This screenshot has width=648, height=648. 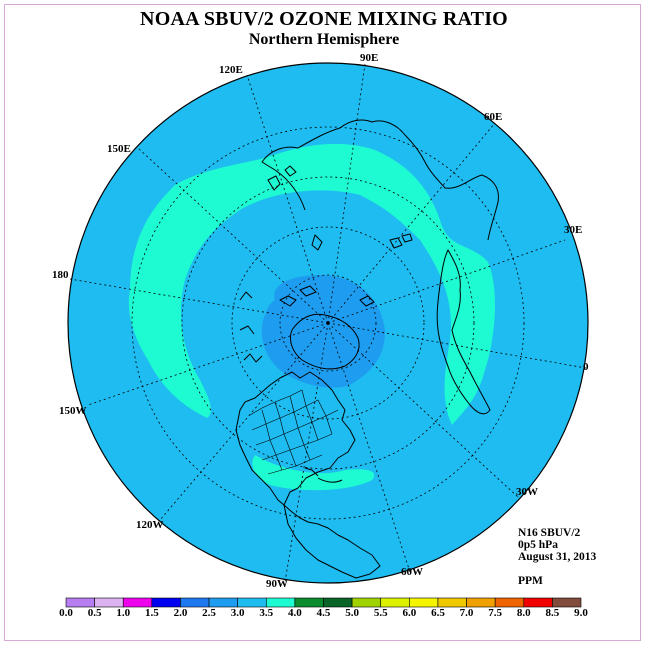 What do you see at coordinates (369, 58) in the screenshot?
I see `lon-label-90e: 90E` at bounding box center [369, 58].